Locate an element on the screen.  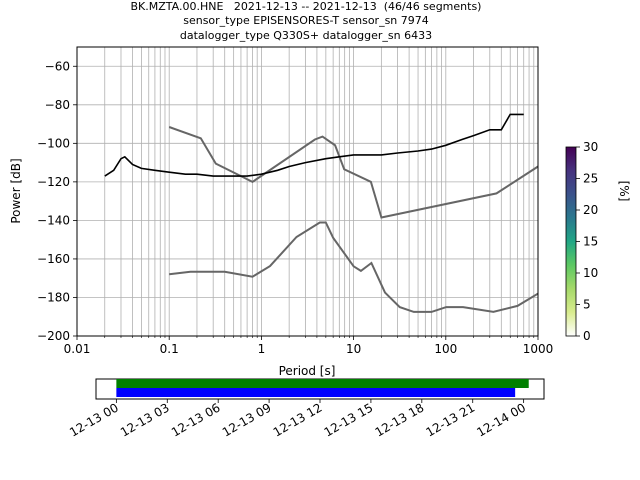
x-axis-label: Period [s] is located at coordinates (307, 371).